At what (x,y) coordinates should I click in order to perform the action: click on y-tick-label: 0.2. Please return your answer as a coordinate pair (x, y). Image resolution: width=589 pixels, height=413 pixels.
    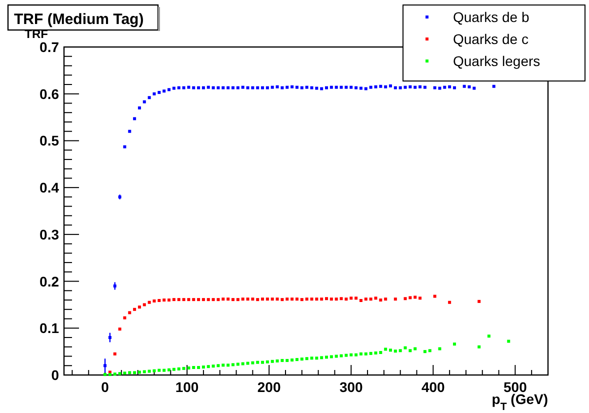
    Looking at the image, I should click on (50, 281).